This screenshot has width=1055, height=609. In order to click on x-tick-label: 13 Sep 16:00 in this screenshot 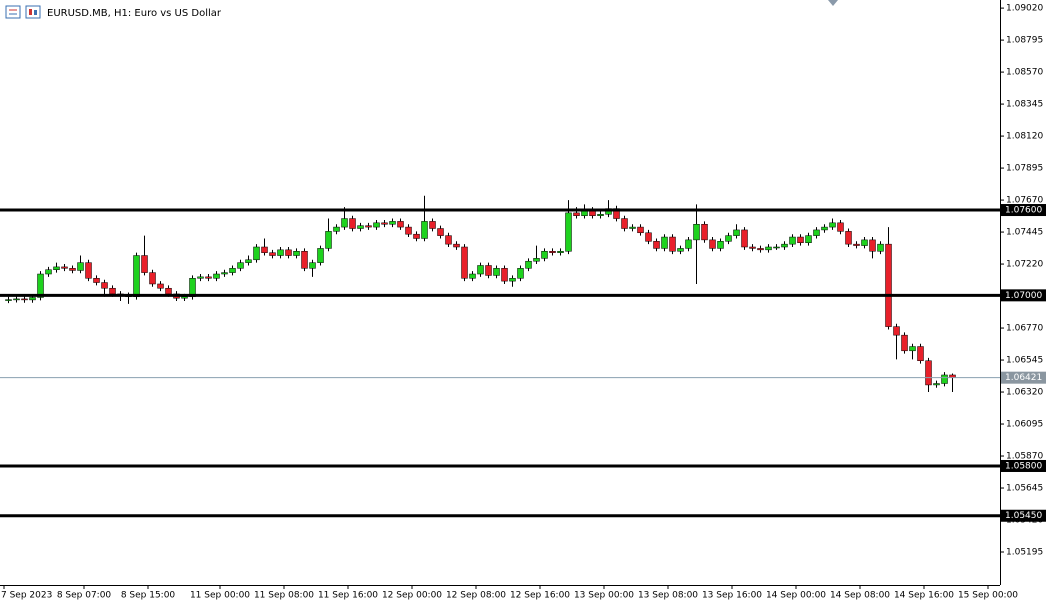, I will do `click(732, 596)`.